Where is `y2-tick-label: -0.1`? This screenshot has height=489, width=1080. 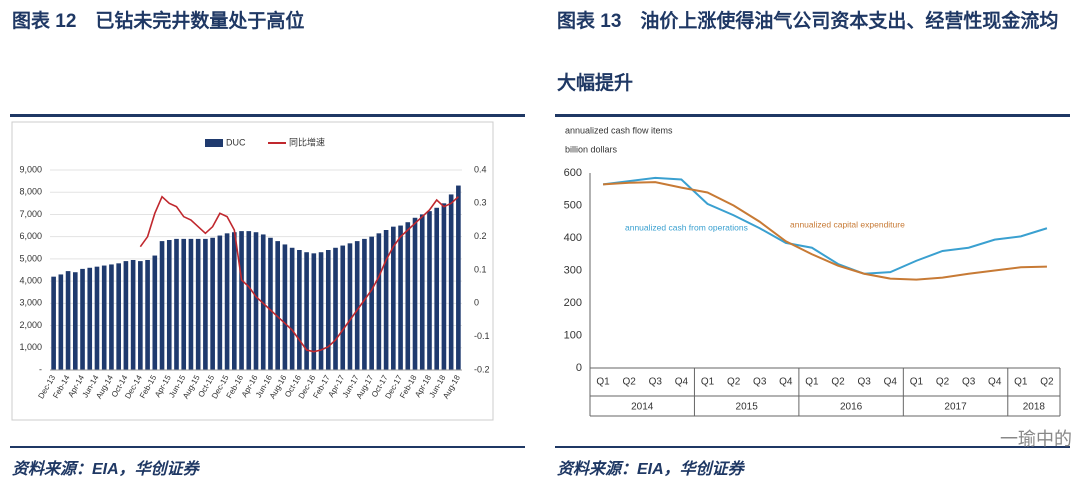 y2-tick-label: -0.1 is located at coordinates (482, 336).